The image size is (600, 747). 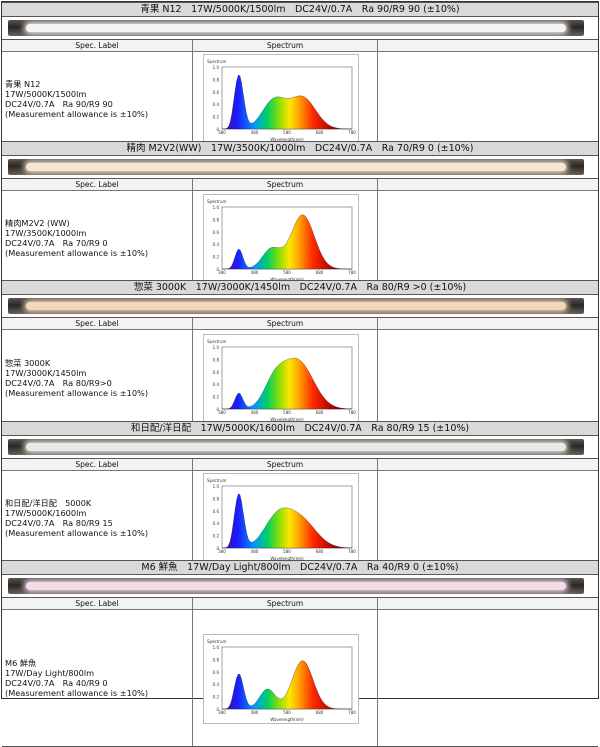 I want to click on x-tick-label: 380, so click(x=222, y=412).